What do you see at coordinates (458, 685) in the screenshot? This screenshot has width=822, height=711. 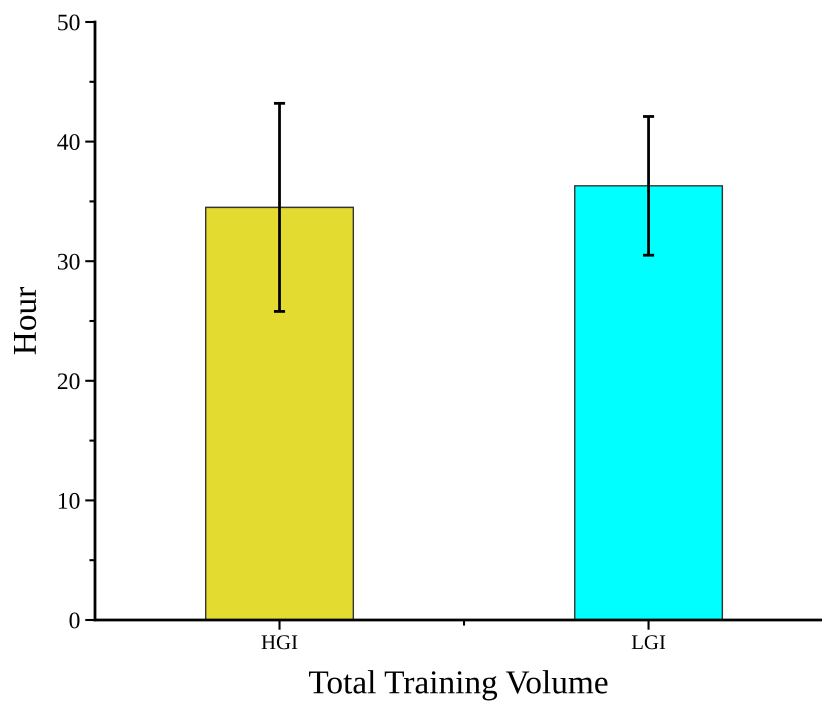 I see `x-axis-title: Total Training Volume` at bounding box center [458, 685].